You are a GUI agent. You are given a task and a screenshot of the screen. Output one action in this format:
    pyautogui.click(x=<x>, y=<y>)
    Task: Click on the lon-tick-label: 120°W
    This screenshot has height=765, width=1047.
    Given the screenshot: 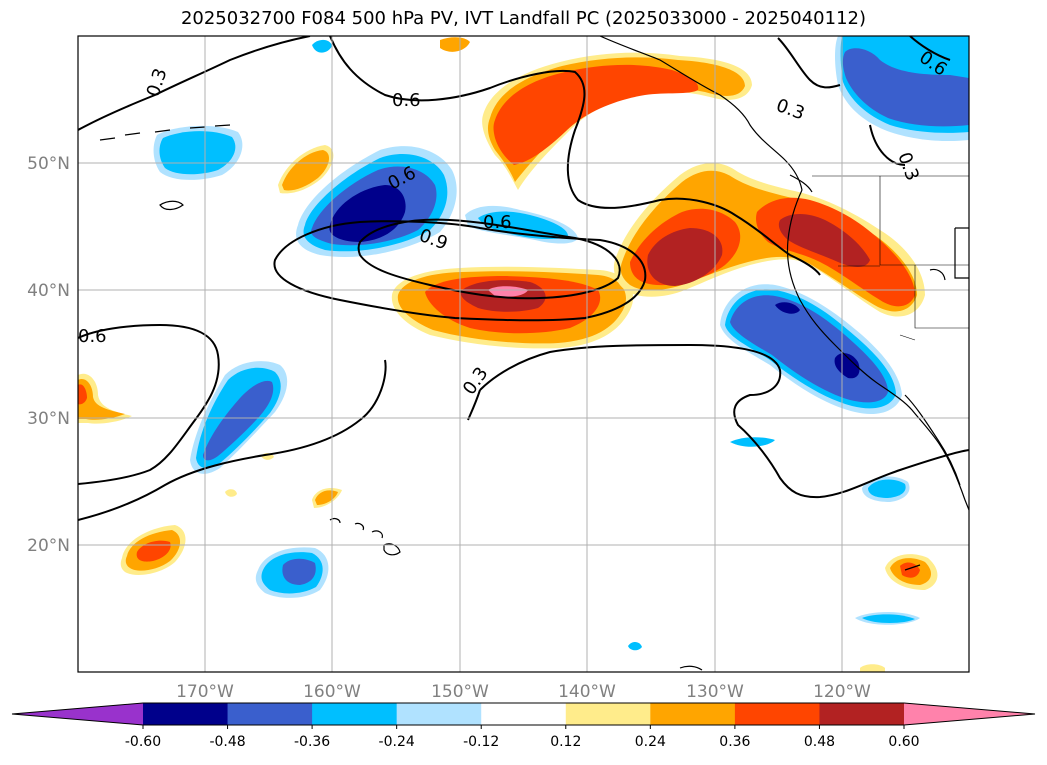 What is the action you would take?
    pyautogui.click(x=842, y=692)
    